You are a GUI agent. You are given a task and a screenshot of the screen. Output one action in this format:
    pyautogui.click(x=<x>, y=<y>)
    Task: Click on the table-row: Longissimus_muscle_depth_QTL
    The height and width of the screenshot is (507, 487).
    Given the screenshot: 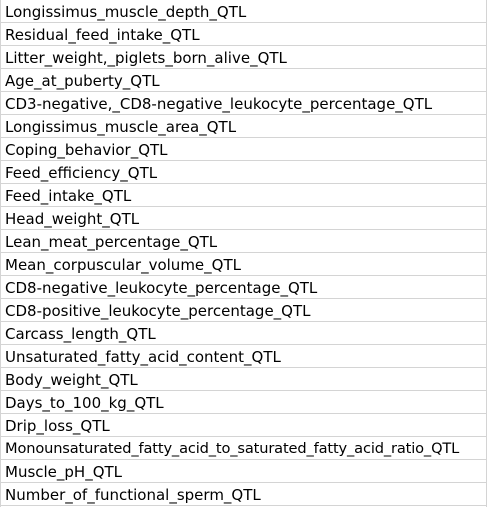 What is the action you would take?
    pyautogui.click(x=244, y=11)
    